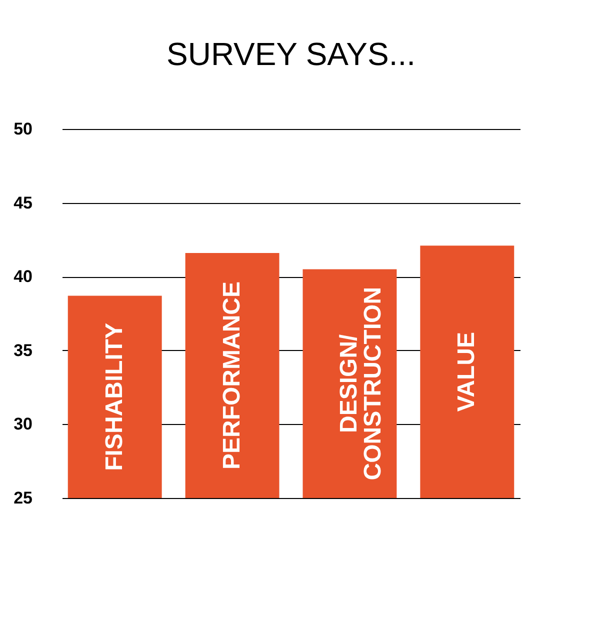 Image resolution: width=610 pixels, height=626 pixels. Describe the element at coordinates (361, 383) in the screenshot. I see `x-tick-label: DESIGN/ CONSTRUCTION` at that location.